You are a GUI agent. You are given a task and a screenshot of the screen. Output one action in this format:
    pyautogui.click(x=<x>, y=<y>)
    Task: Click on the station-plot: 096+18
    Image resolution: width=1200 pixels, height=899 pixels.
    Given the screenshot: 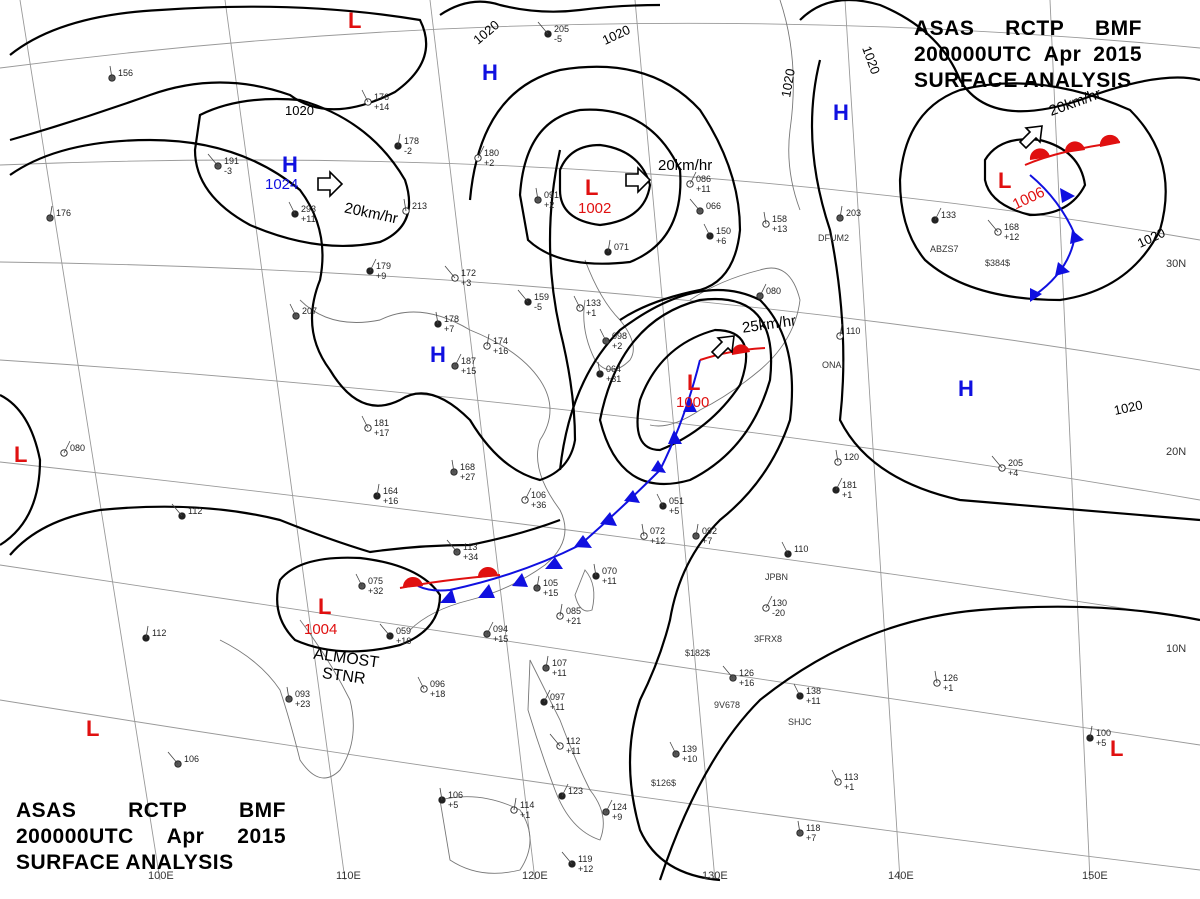 What is the action you would take?
    pyautogui.click(x=431, y=687)
    